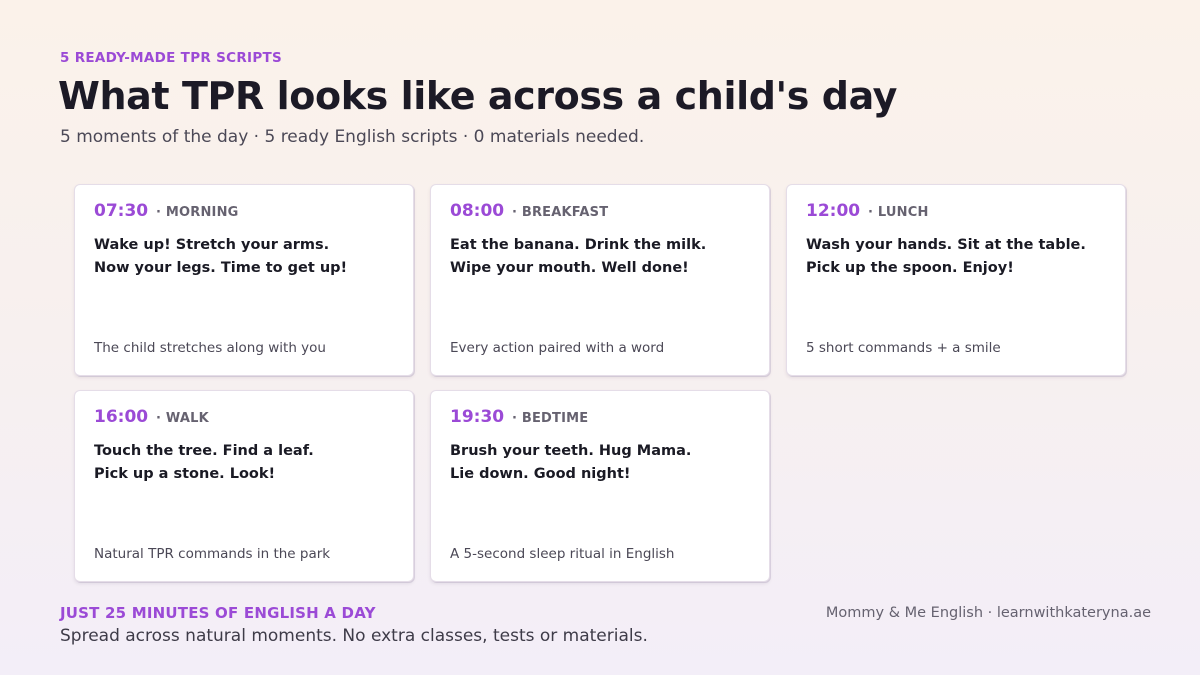  I want to click on card-script-line: Wipe your mouth. Well done!, so click(569, 268).